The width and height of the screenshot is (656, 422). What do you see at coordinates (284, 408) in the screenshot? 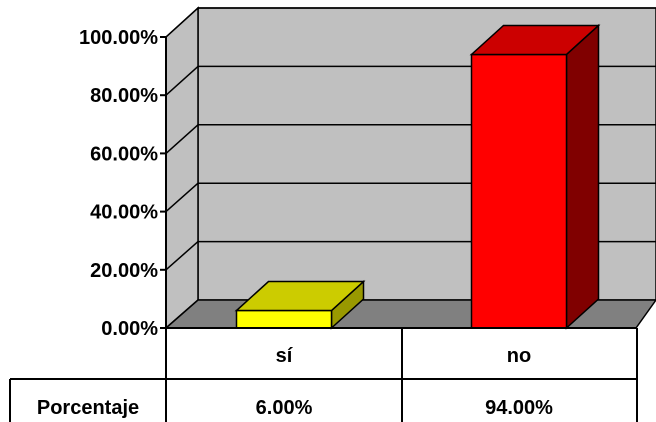
I see `table-cell-value: 6.00%` at bounding box center [284, 408].